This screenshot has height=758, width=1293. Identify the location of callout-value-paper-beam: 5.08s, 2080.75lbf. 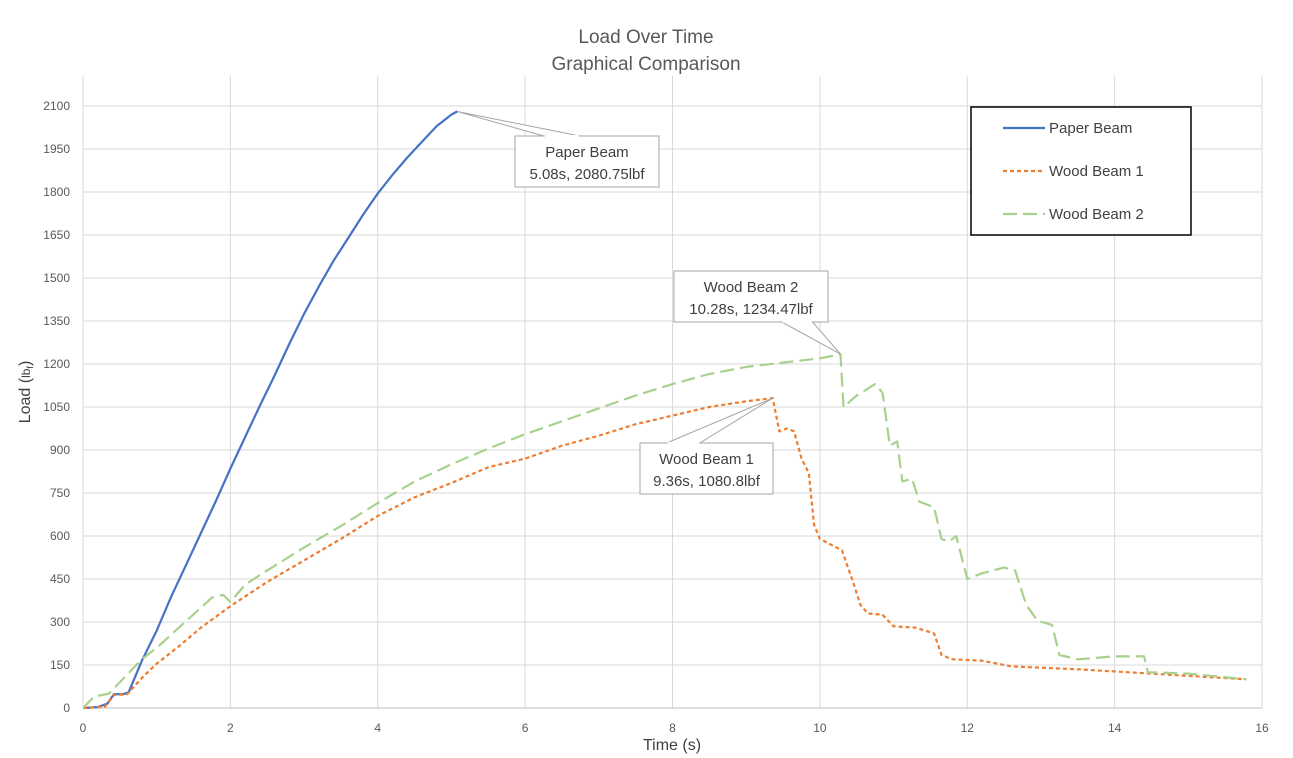
(587, 174).